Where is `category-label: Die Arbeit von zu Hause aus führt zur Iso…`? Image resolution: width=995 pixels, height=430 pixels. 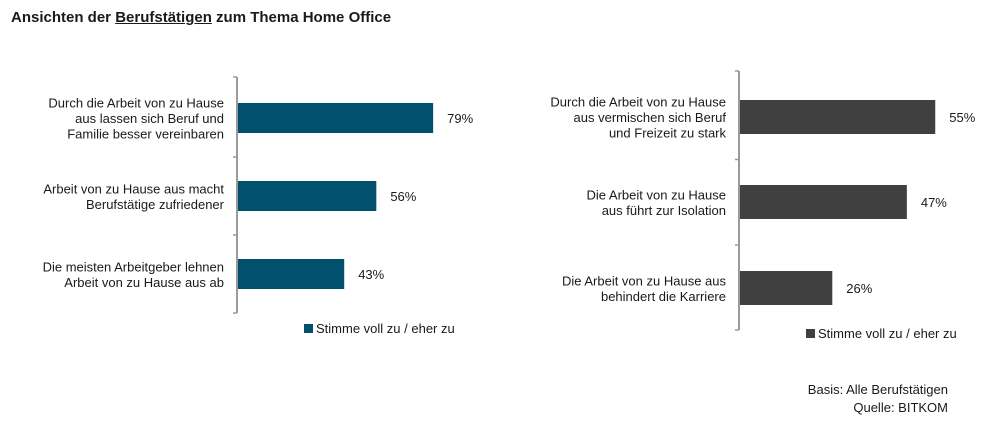 category-label: Die Arbeit von zu Hause aus führt zur Iso… is located at coordinates (656, 202).